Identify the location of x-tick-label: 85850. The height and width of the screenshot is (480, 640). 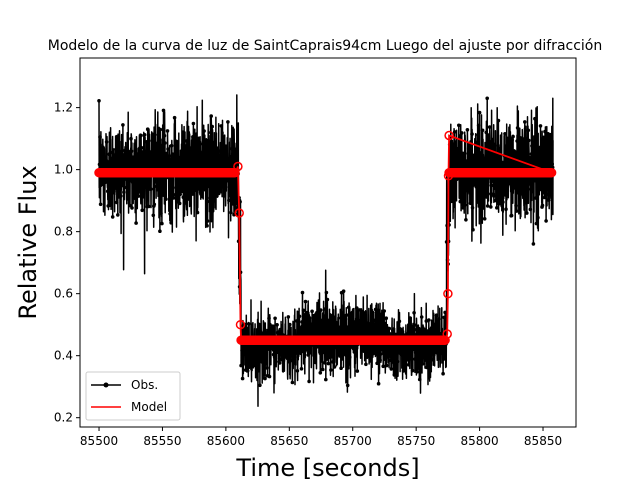
(543, 441).